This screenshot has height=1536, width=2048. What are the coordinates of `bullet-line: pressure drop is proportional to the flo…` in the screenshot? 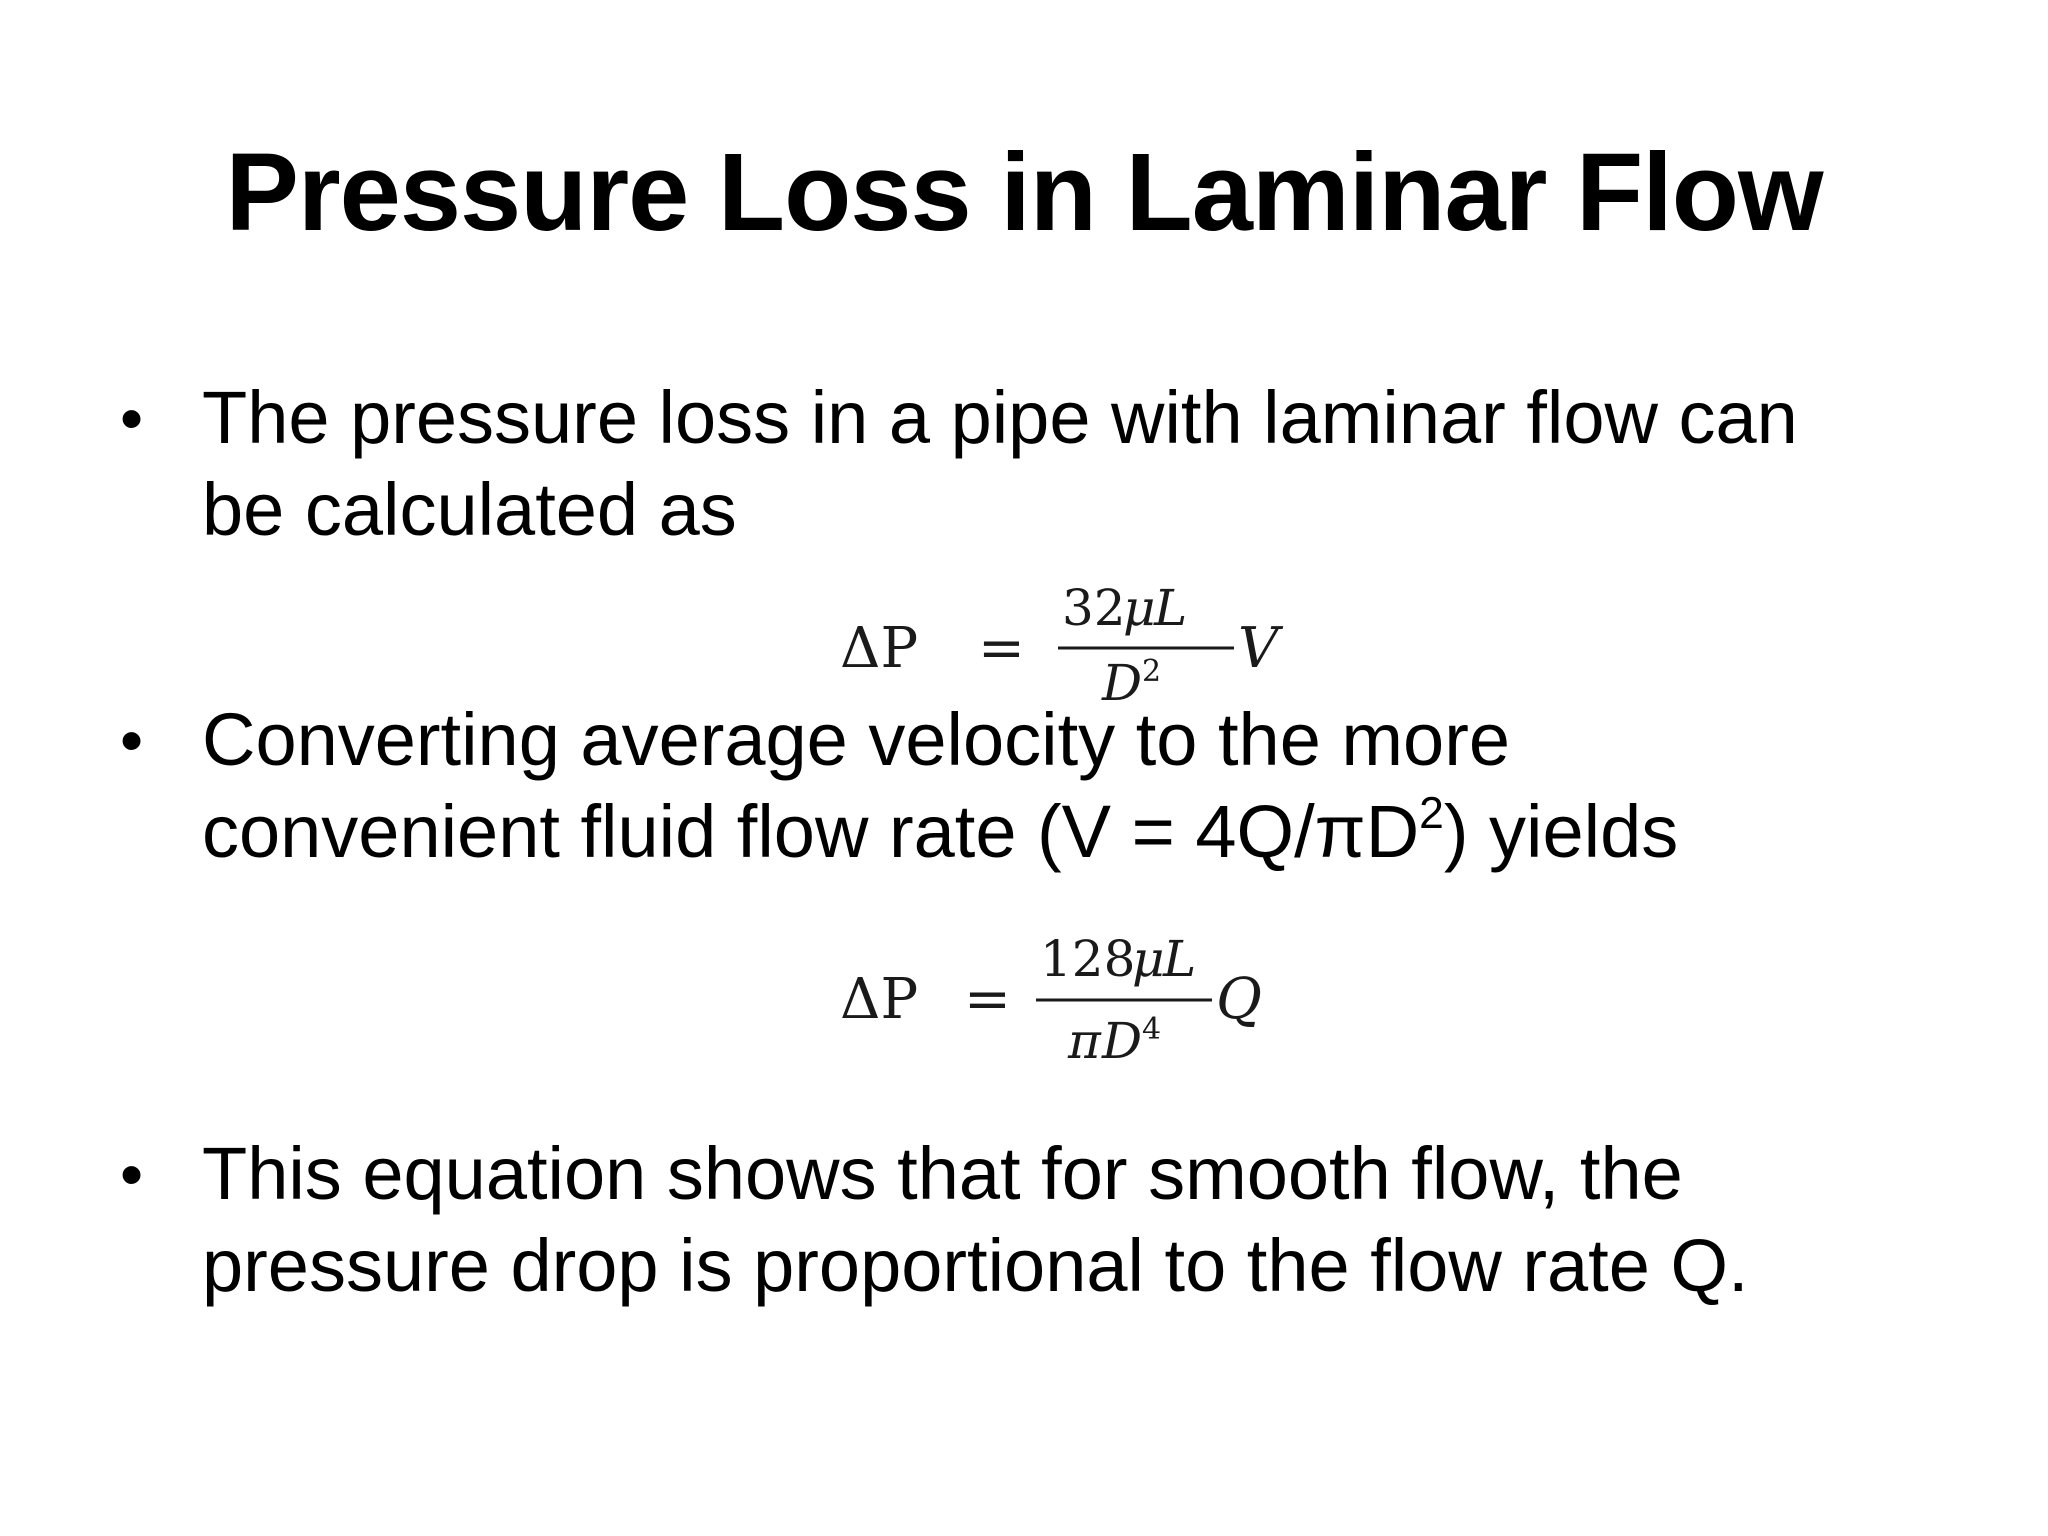 It's located at (975, 1265).